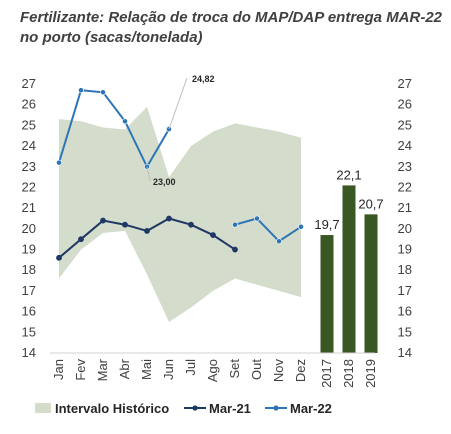  What do you see at coordinates (405, 311) in the screenshot?
I see `y-tick-right: 16` at bounding box center [405, 311].